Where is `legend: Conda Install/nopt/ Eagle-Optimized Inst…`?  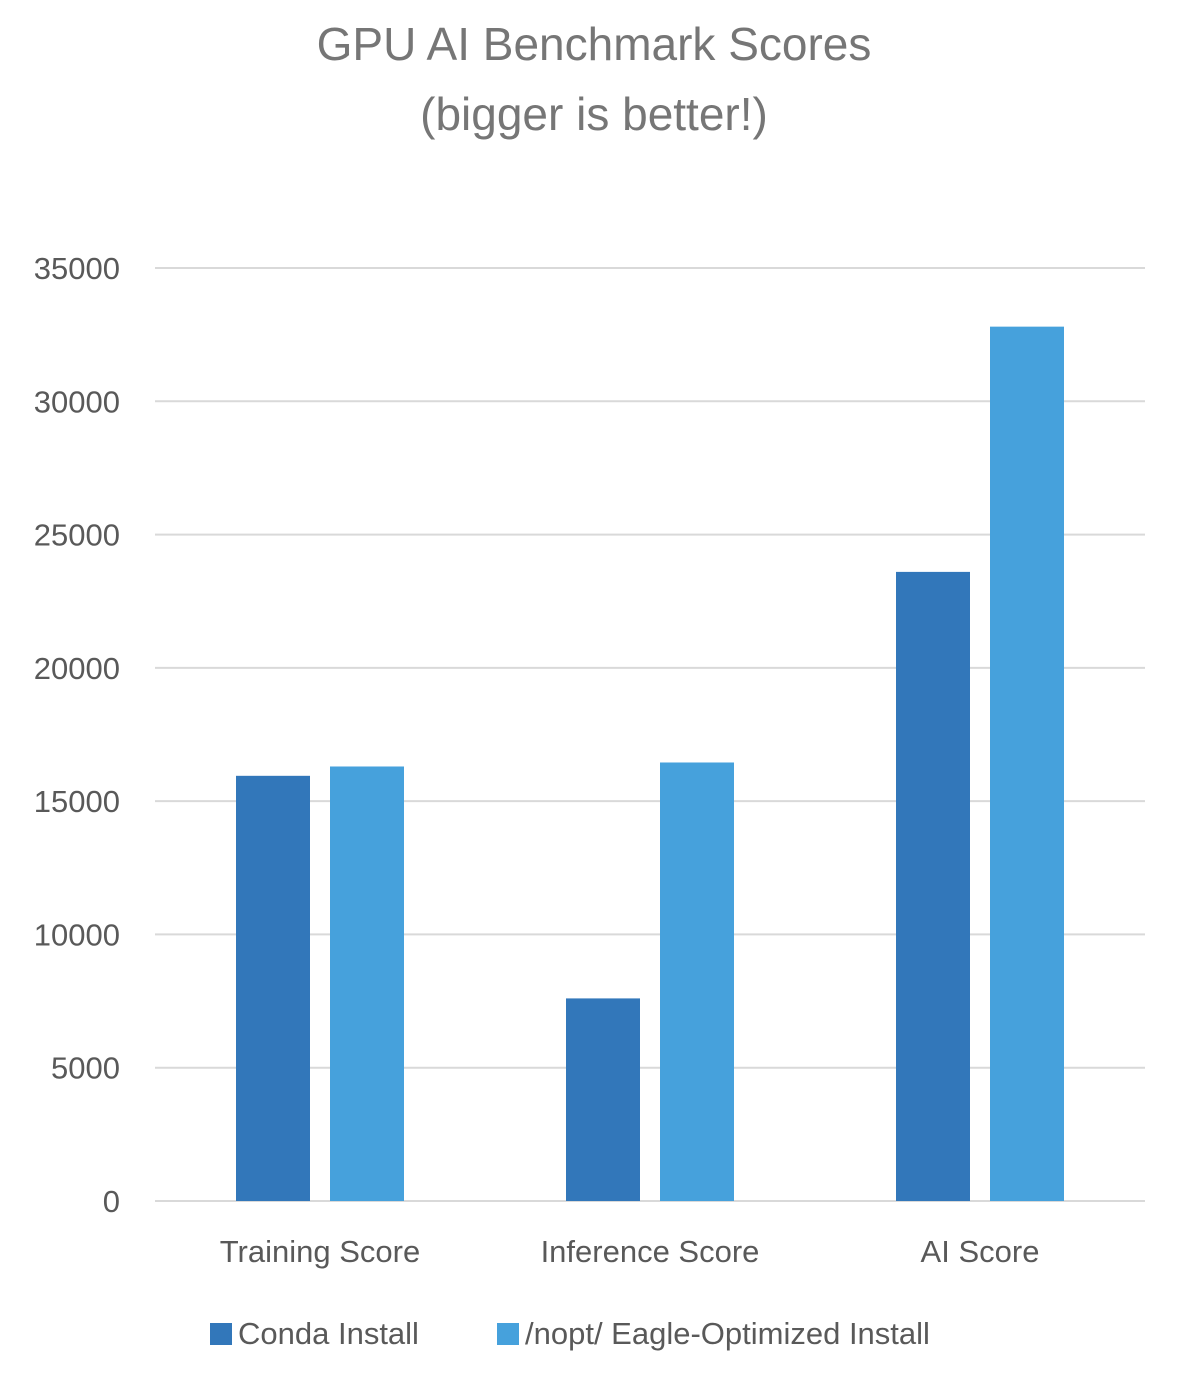 legend: Conda Install/nopt/ Eagle-Optimized Inst… is located at coordinates (570, 1333).